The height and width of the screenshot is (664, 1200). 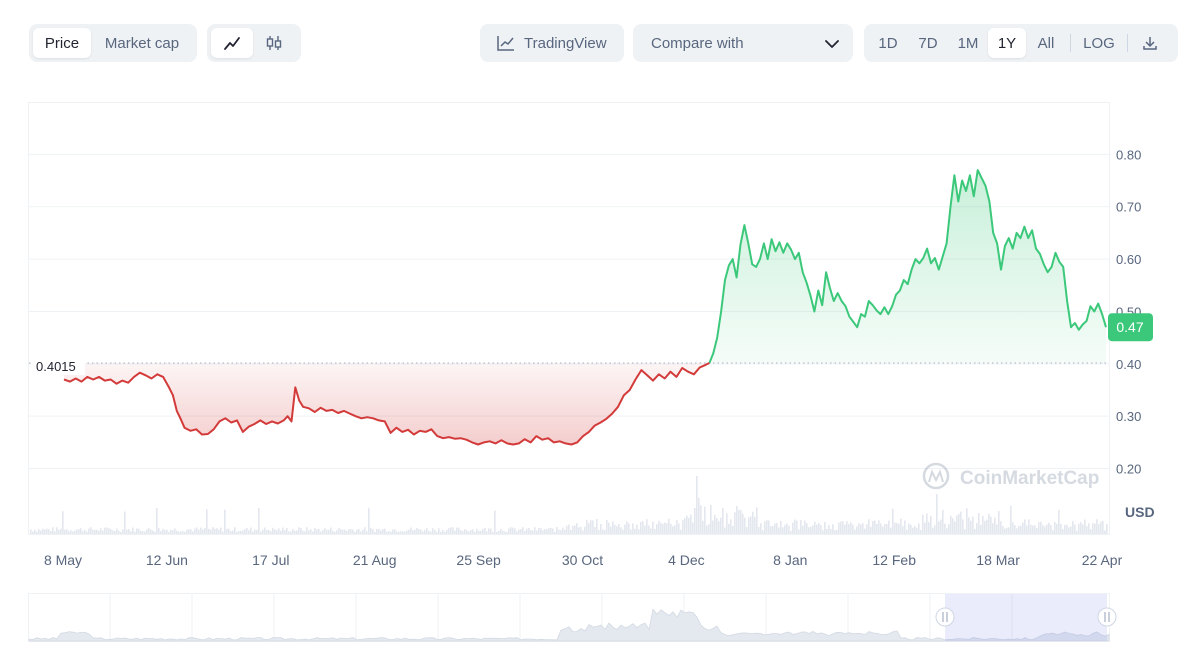 I want to click on range-navigator, so click(x=572, y=617).